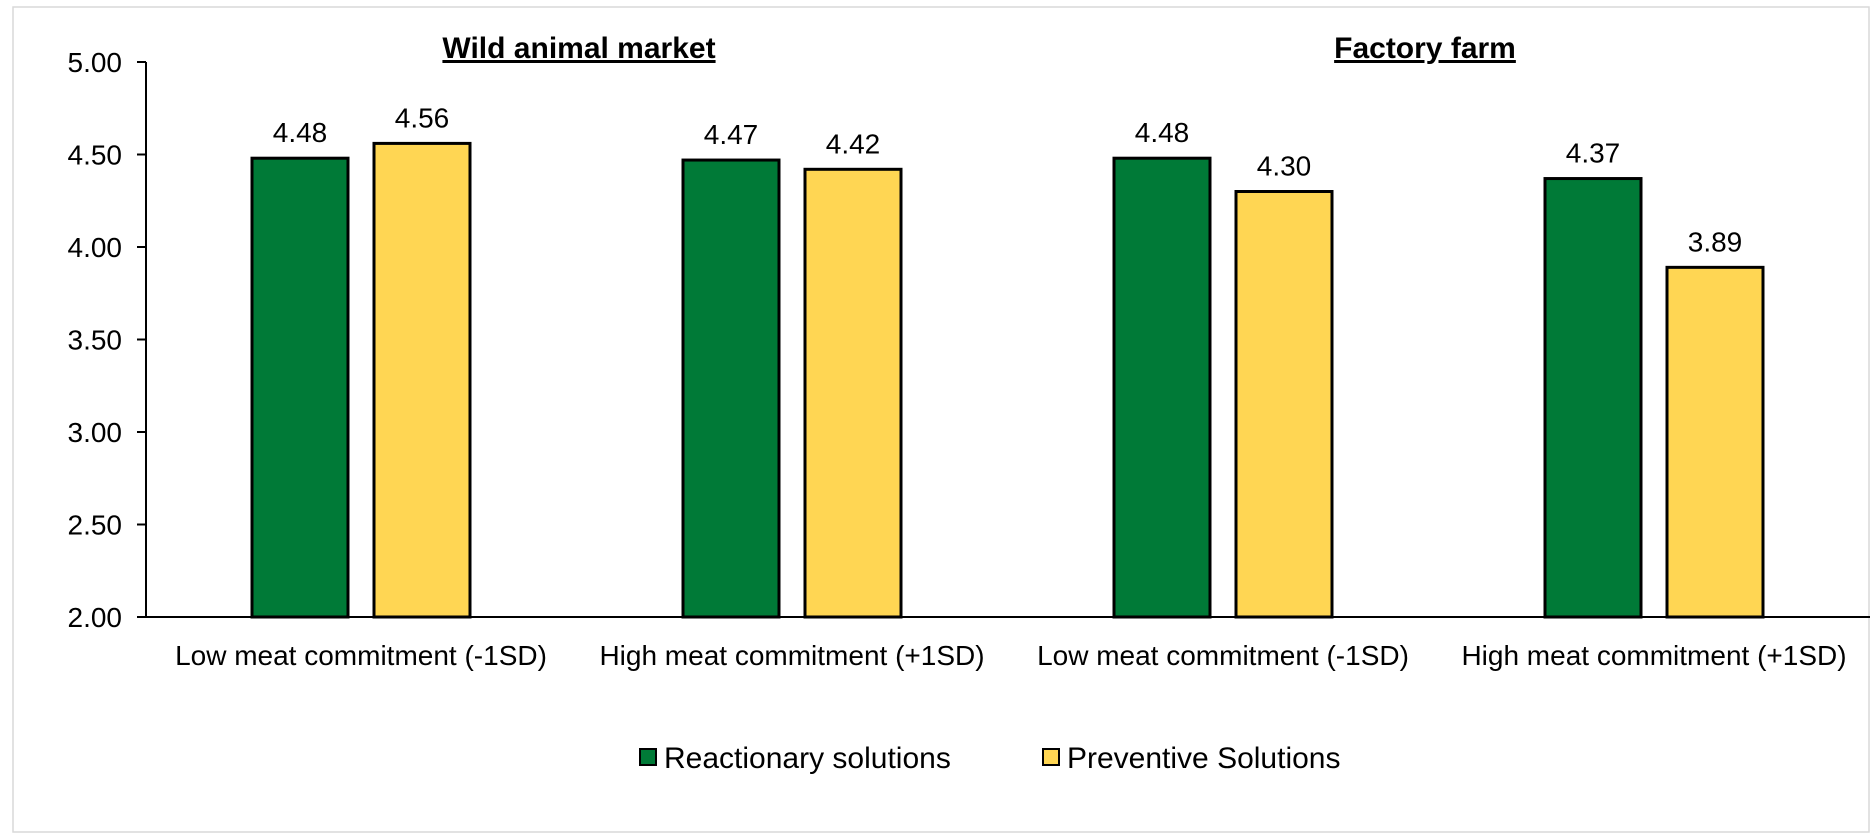  I want to click on y-tick-label: 5.00, so click(95, 62).